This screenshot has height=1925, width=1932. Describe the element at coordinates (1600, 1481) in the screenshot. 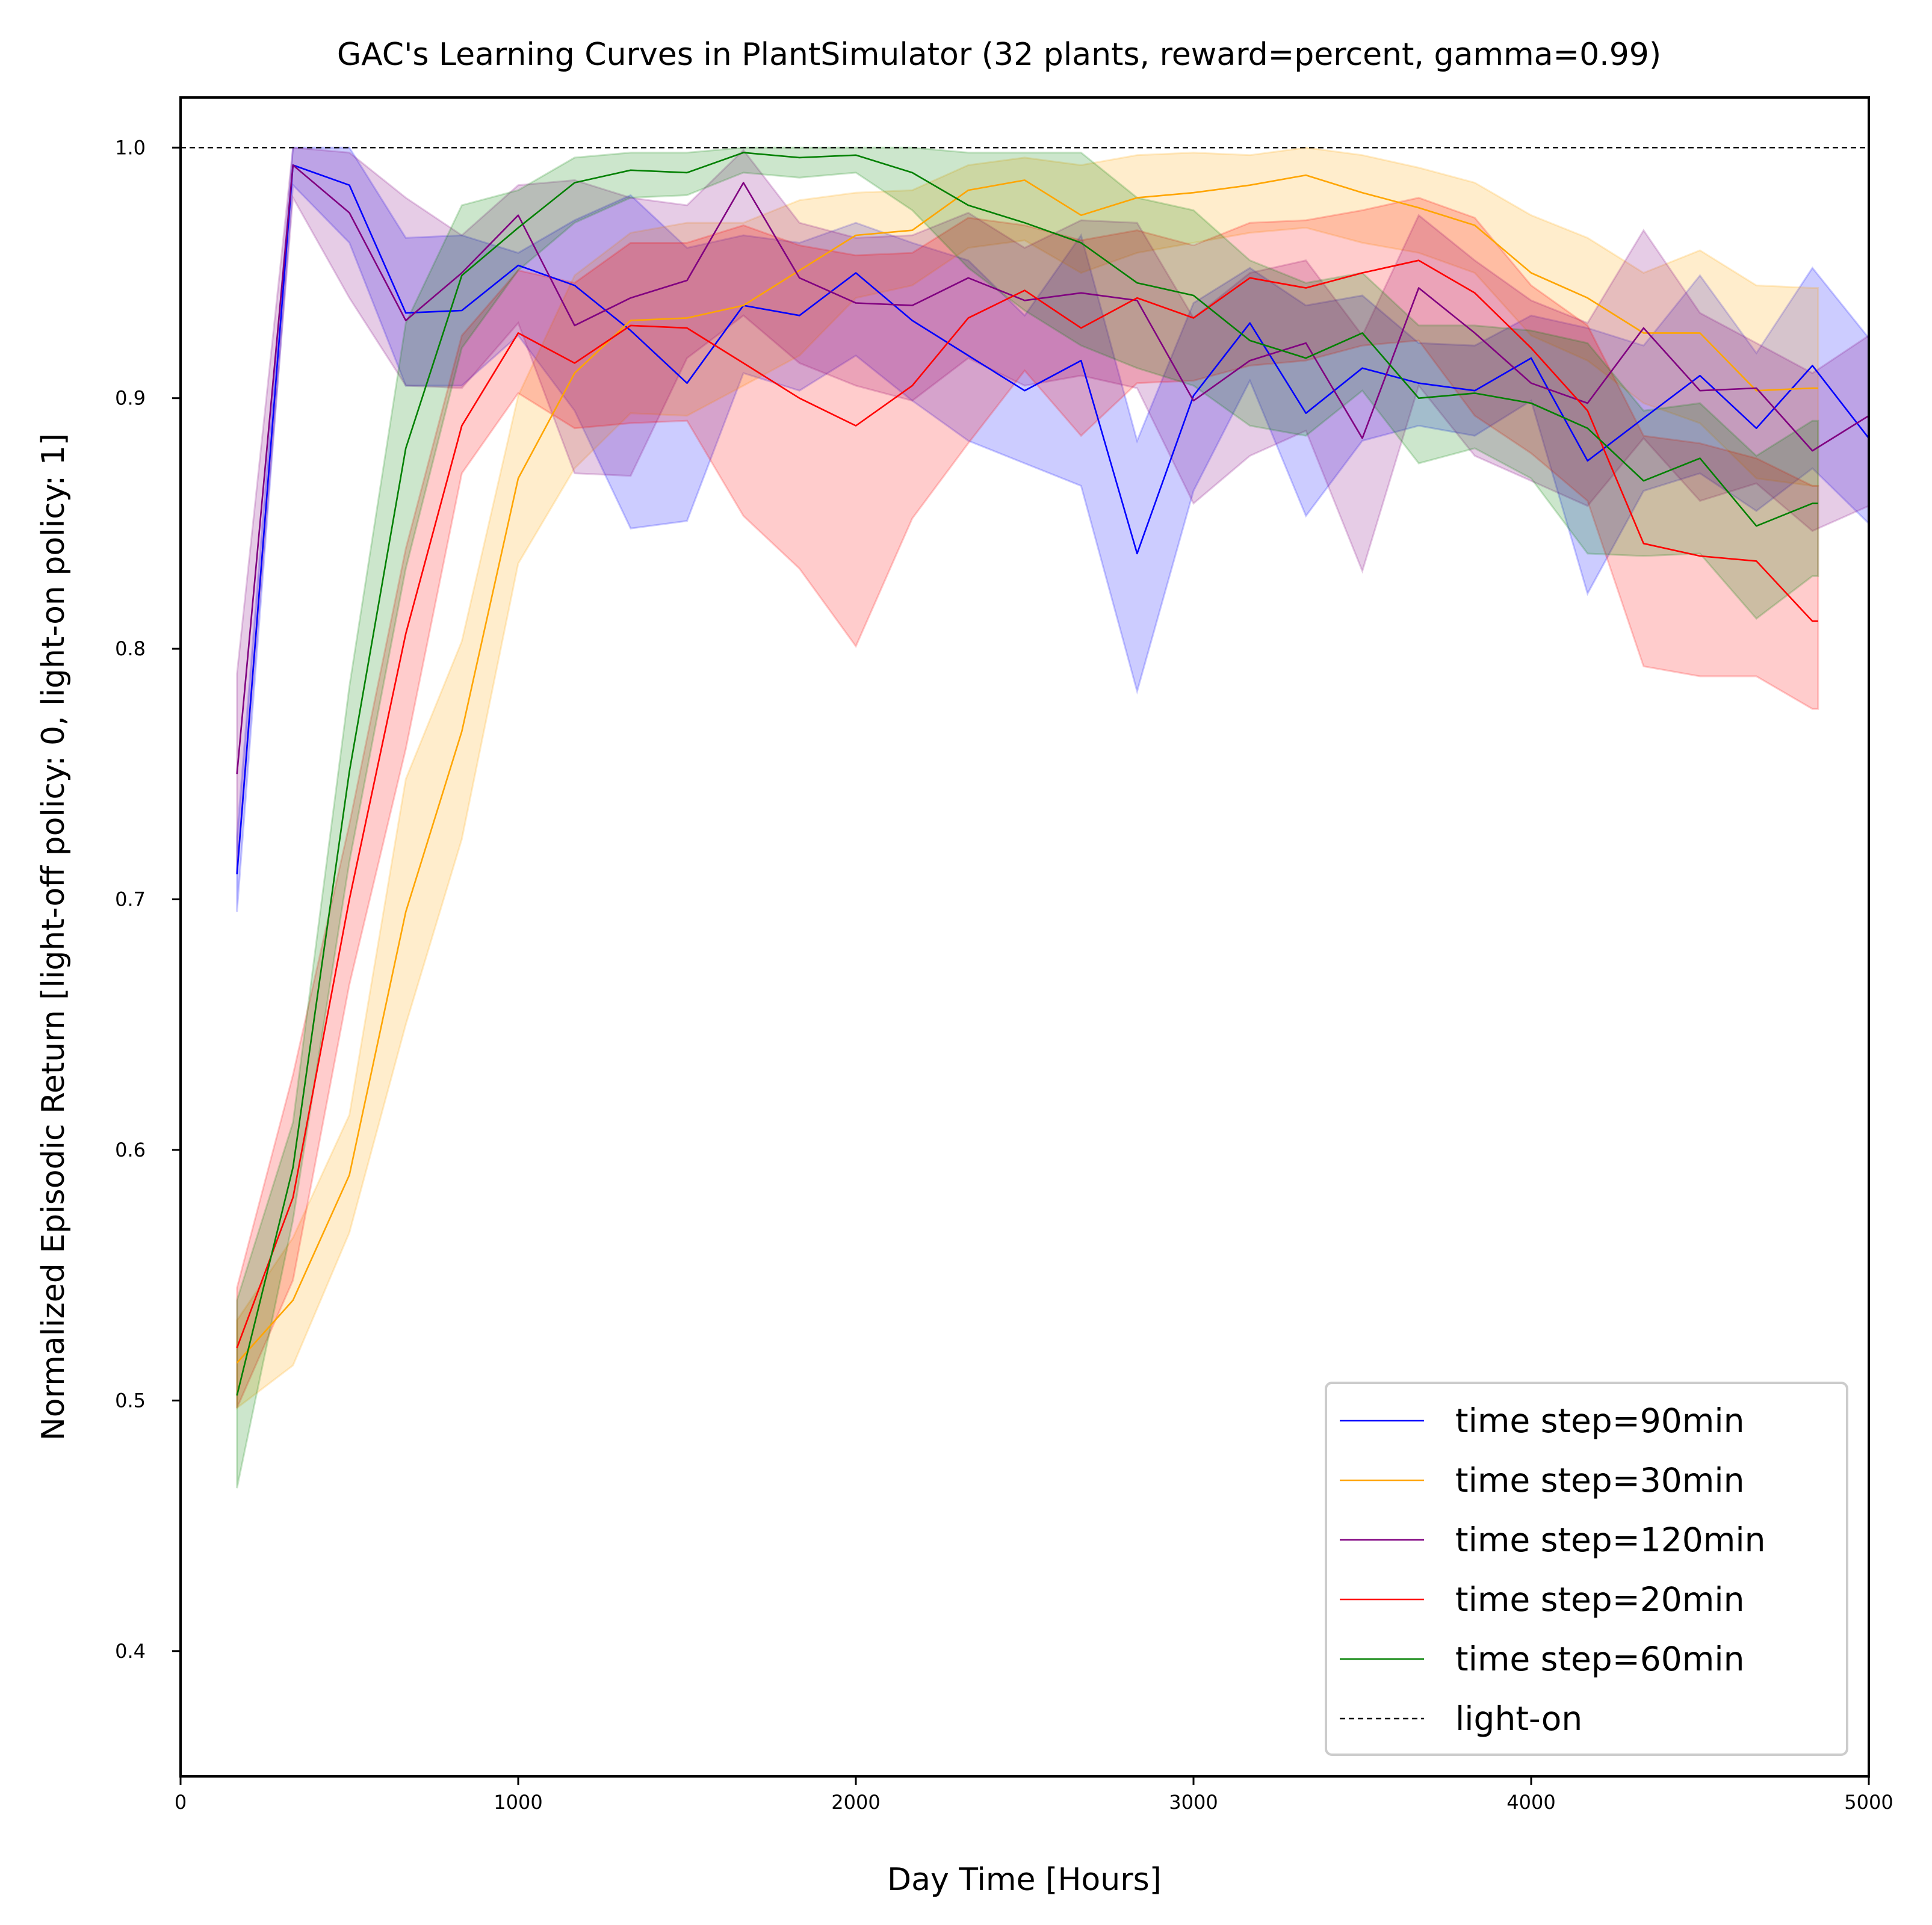

I see `legend-label-time-step-30min: time step=30min` at that location.